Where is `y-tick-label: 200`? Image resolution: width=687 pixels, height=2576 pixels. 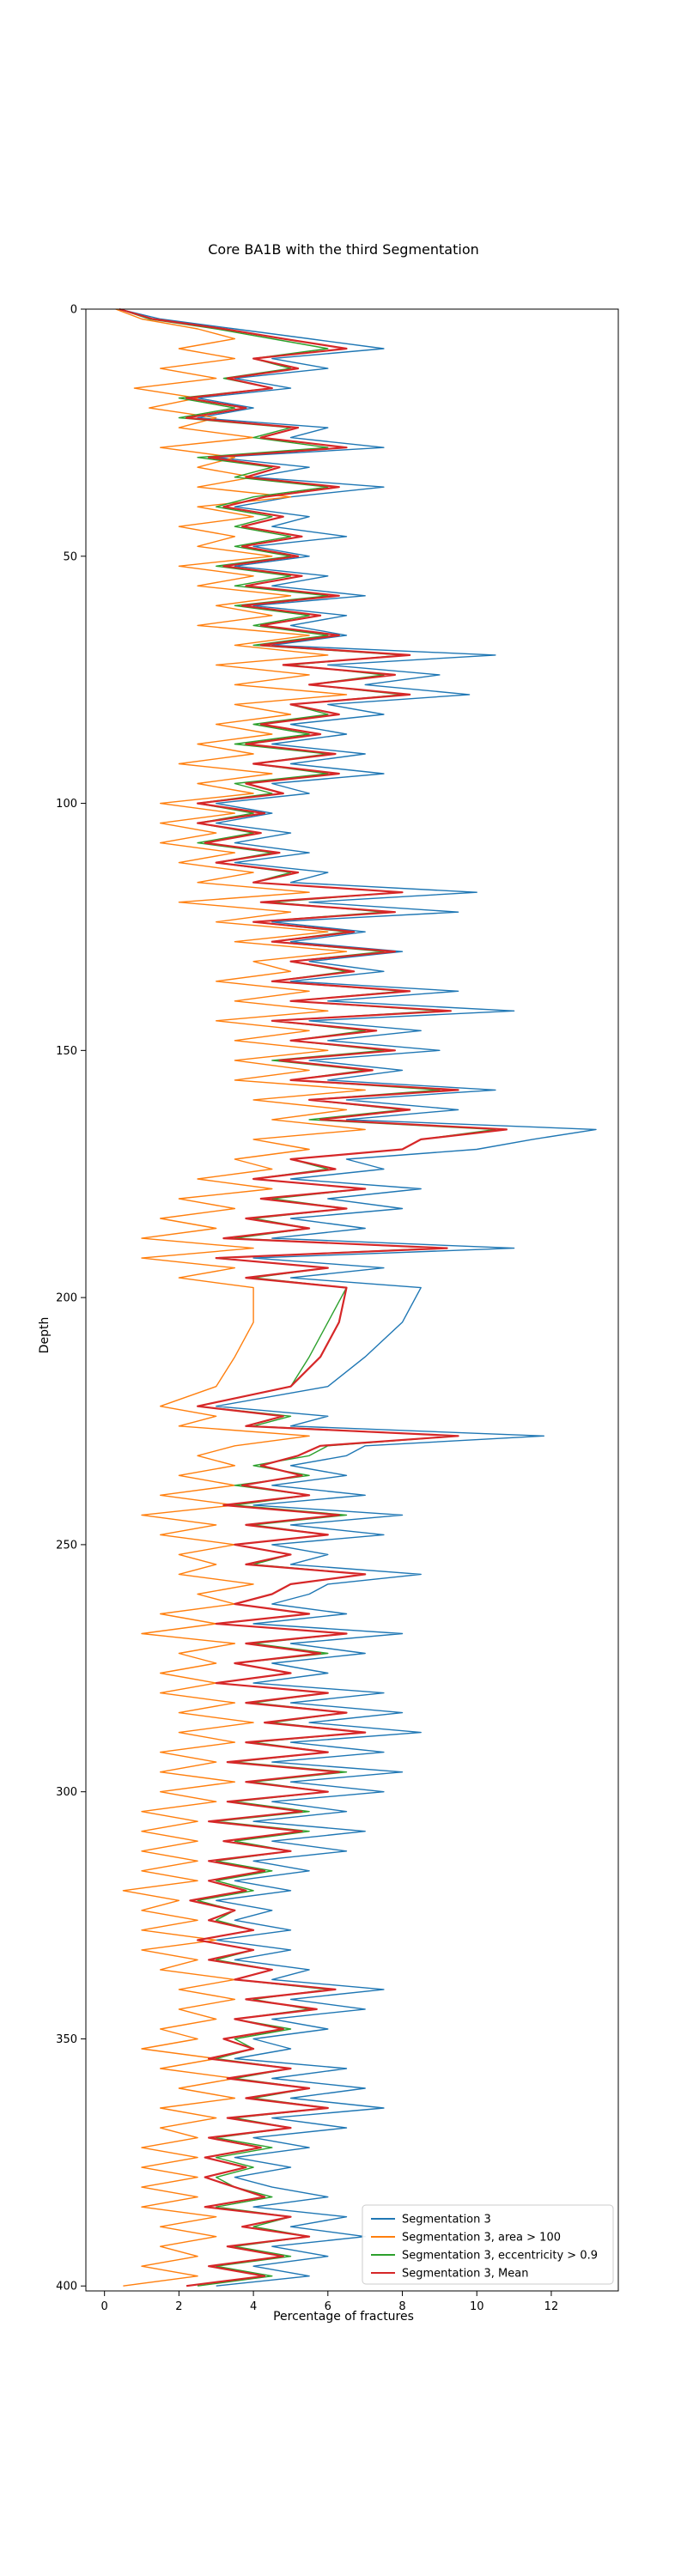 y-tick-label: 200 is located at coordinates (66, 1298).